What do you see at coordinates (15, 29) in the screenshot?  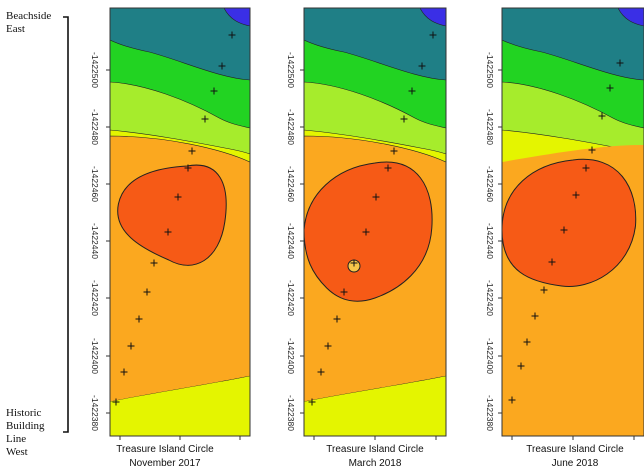 I see `top-side-label-line2: East` at bounding box center [15, 29].